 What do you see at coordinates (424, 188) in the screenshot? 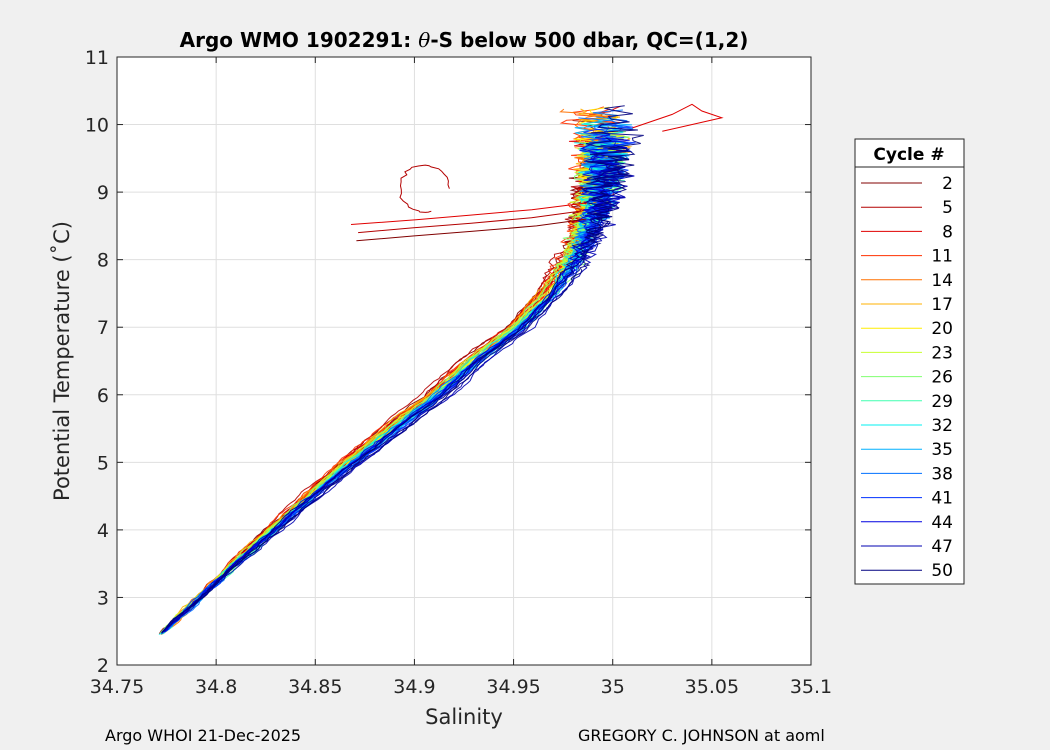
I see `profile-intrusion-loop` at bounding box center [424, 188].